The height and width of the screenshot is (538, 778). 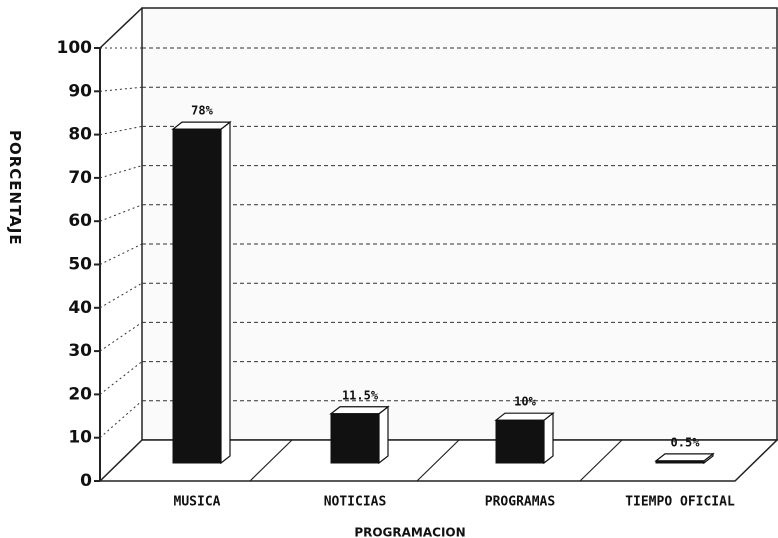 What do you see at coordinates (360, 395) in the screenshot?
I see `data-label: 11.5%` at bounding box center [360, 395].